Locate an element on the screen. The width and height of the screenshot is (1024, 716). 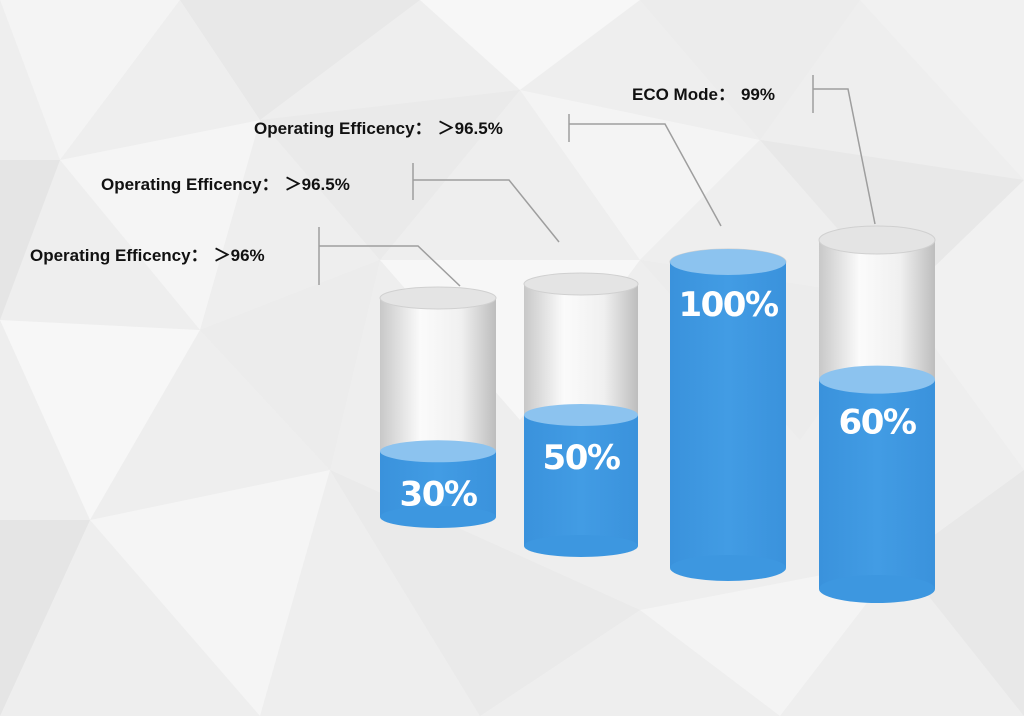
cylinder-value-label: 100% is located at coordinates (727, 305).